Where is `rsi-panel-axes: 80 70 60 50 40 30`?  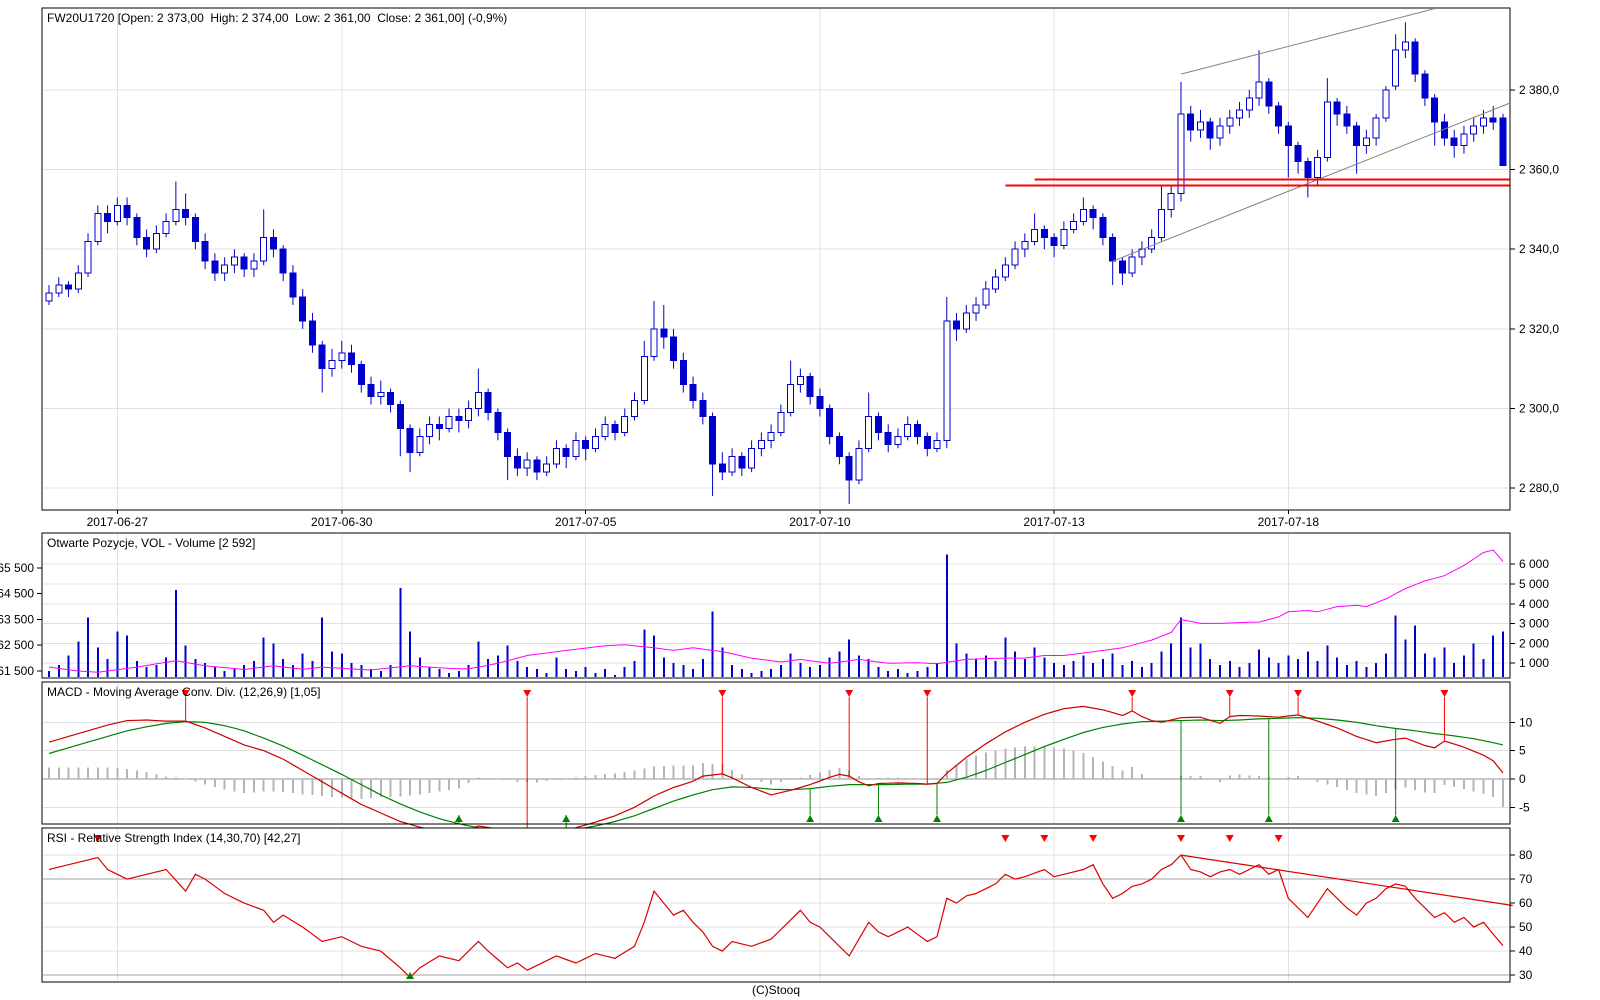
rsi-panel-axes: 80 70 60 50 40 30 is located at coordinates (787, 905).